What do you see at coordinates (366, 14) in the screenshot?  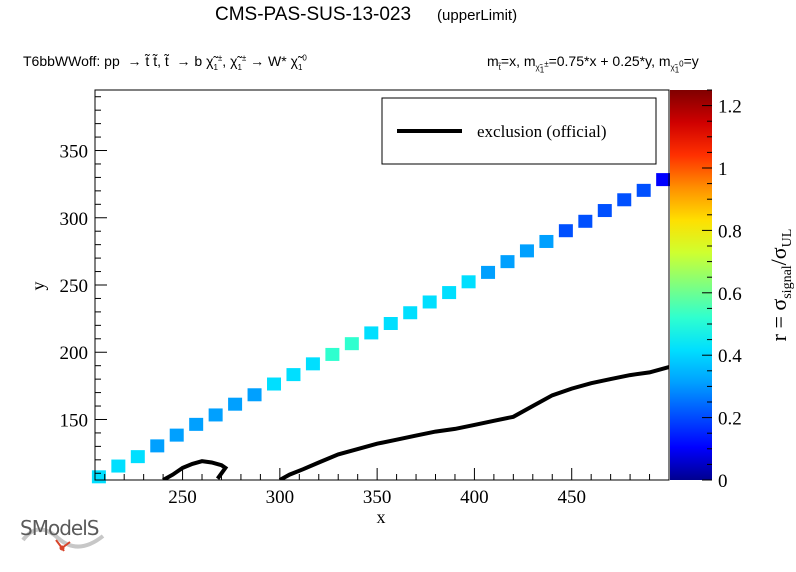 I see `chart-title: CMS-PAS-SUS-13-023 (upperLimit)` at bounding box center [366, 14].